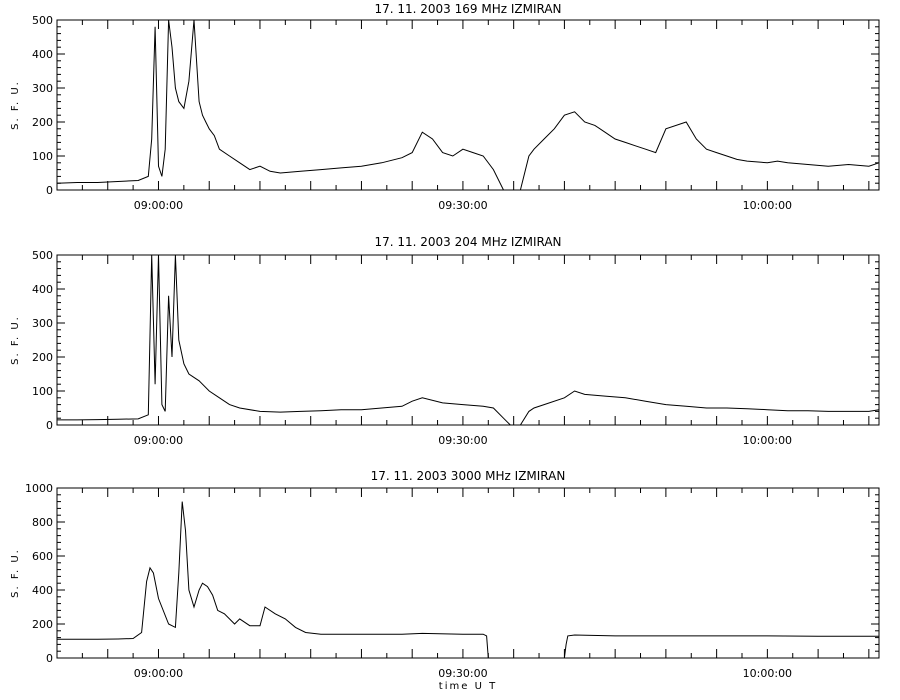 This screenshot has height=700, width=900. Describe the element at coordinates (467, 242) in the screenshot. I see `panel-title: 17. 11. 2003 204 MHz IZMIRAN` at that location.